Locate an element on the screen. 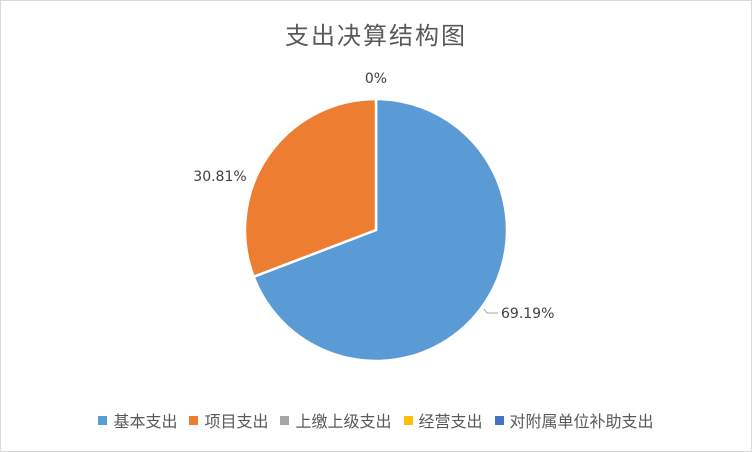 The height and width of the screenshot is (452, 752). chart-legend: 基本支出 项目支出 上缴上级支出 经营支出 对附属单位补助支出 is located at coordinates (376, 420).